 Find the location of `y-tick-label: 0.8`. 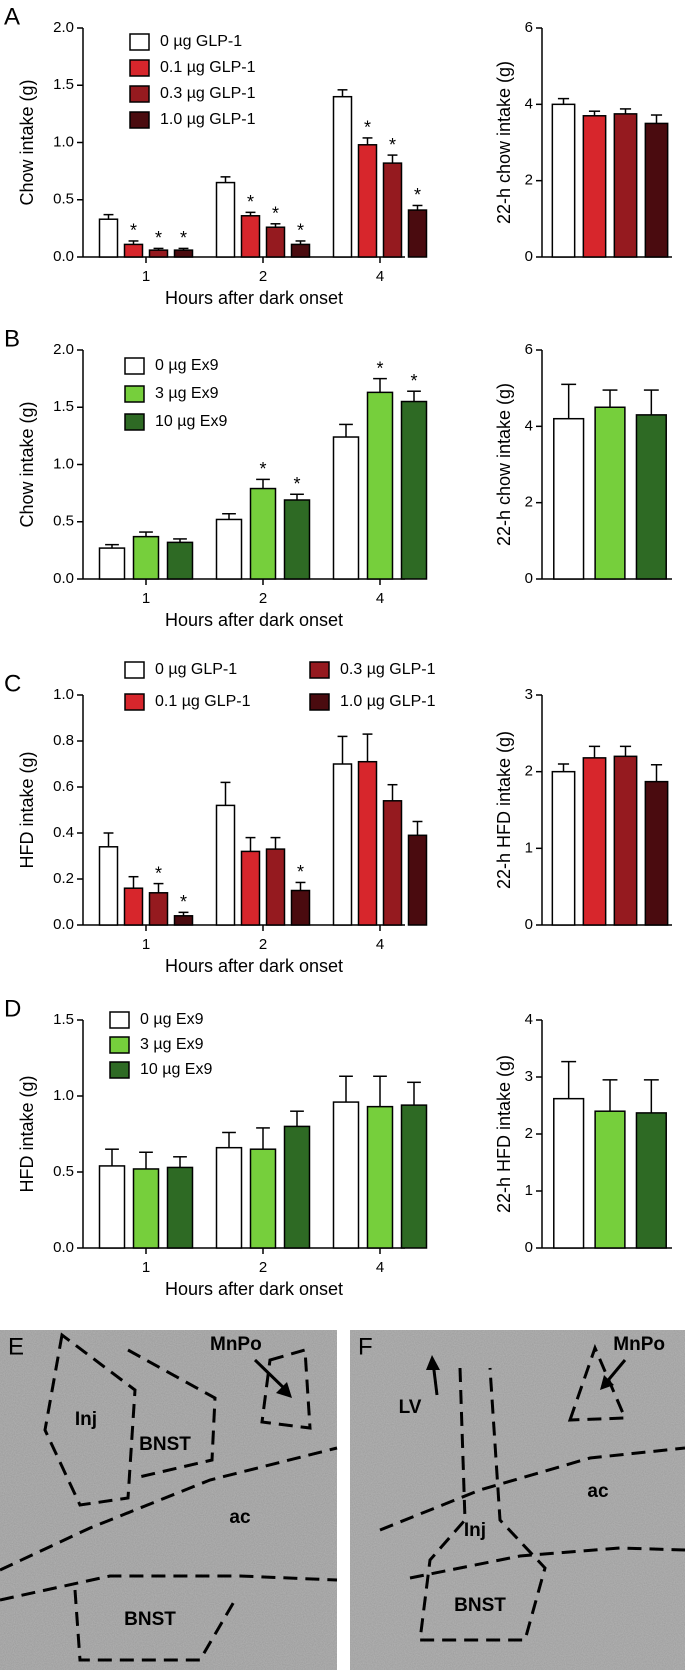

y-tick-label: 0.8 is located at coordinates (63, 740).